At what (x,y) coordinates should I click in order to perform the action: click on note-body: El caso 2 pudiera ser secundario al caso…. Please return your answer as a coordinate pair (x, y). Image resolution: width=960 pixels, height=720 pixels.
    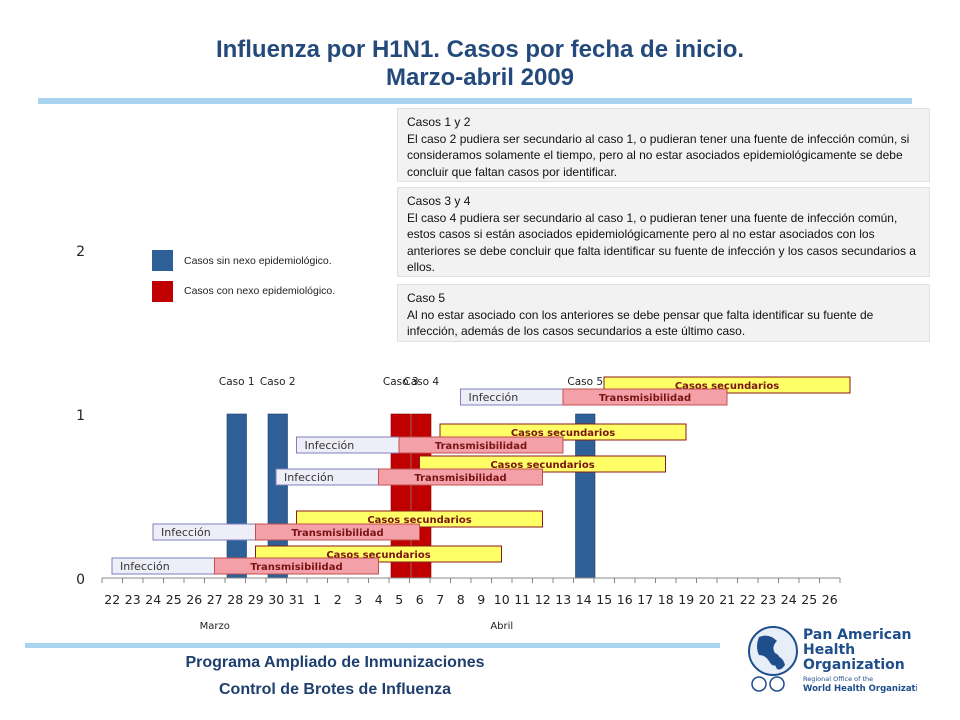
    Looking at the image, I should click on (658, 155).